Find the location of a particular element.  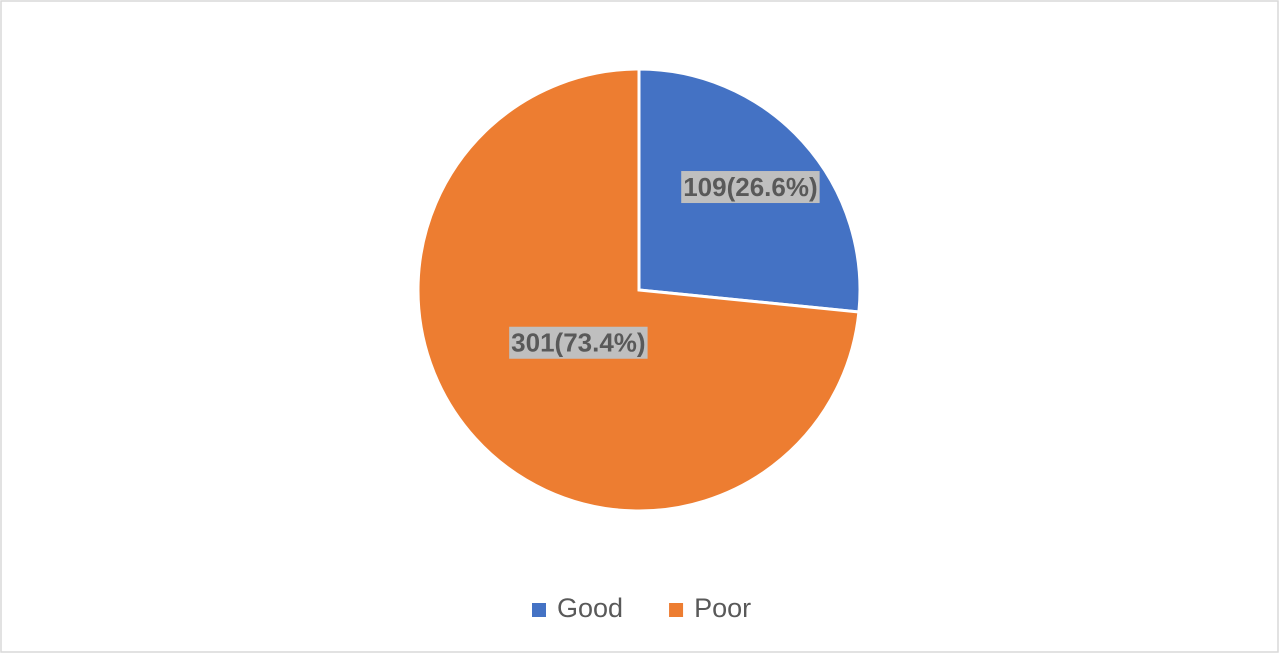

data-label: 301(73.4%) is located at coordinates (578, 343).